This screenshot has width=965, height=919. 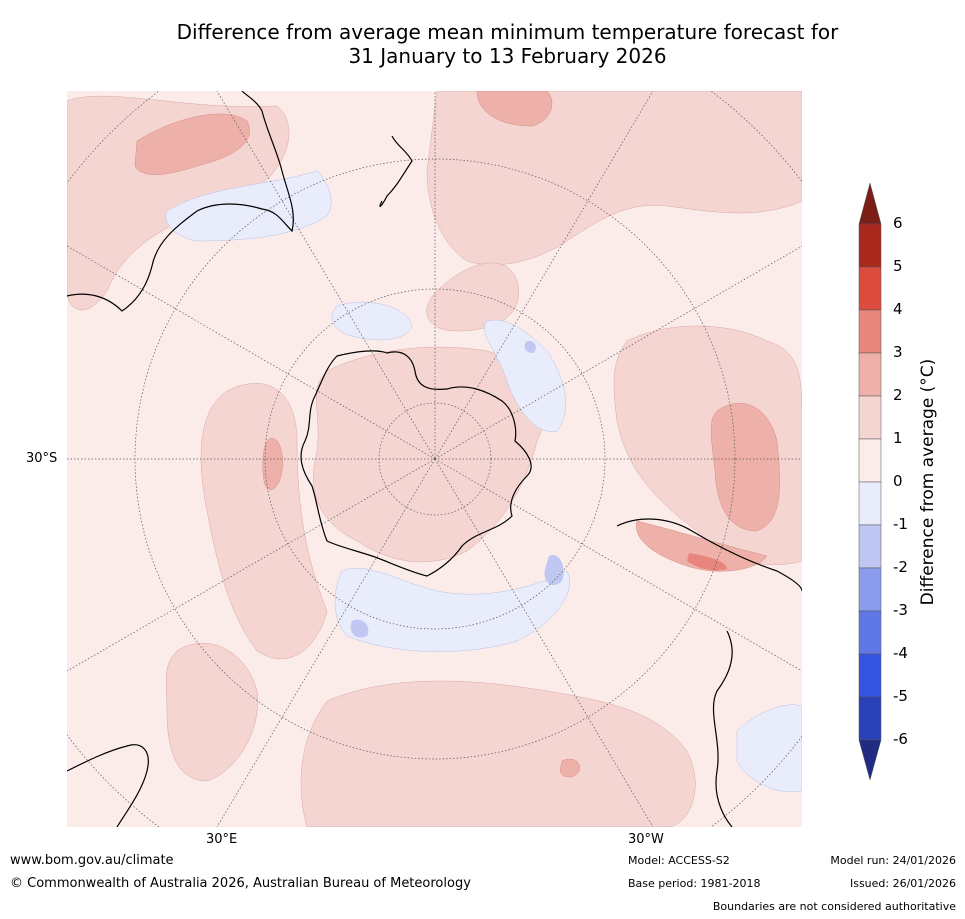 I want to click on southern-africa-coastline, so click(x=108, y=785).